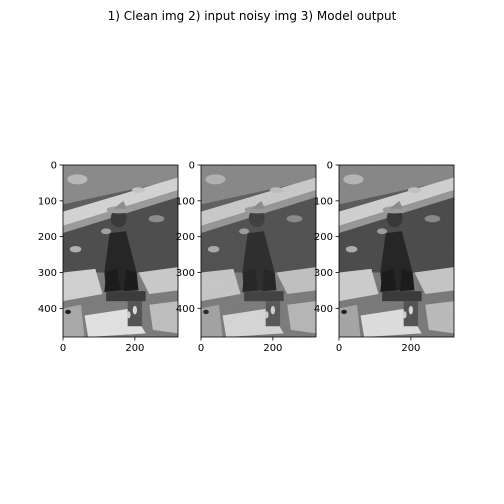 This screenshot has width=504, height=504. I want to click on panel-1: 0 100 200 300 400 0 200, so click(108, 257).